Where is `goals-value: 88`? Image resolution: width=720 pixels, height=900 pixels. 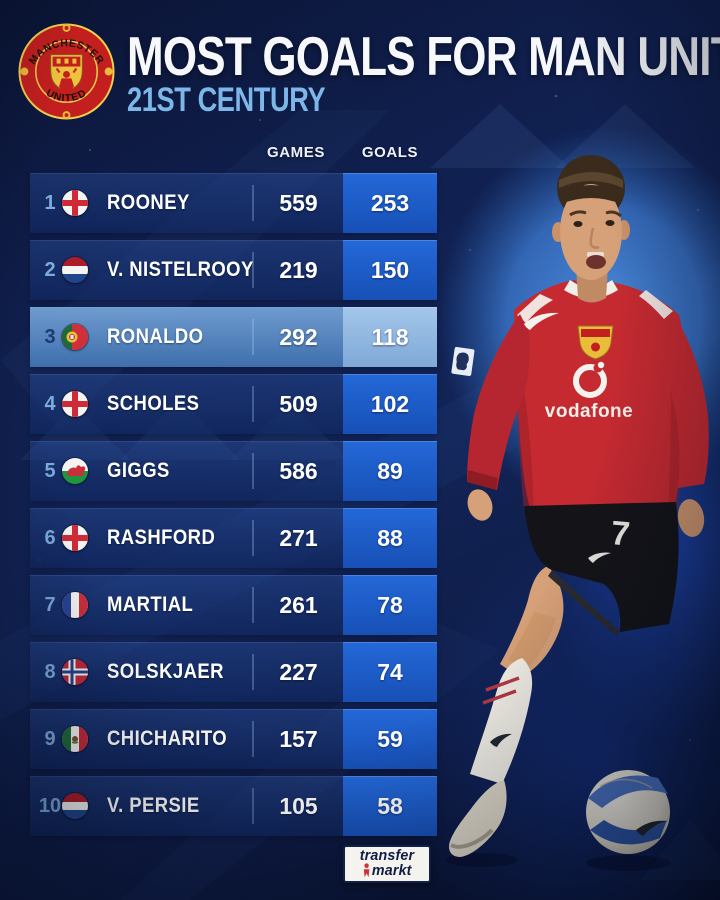
goals-value: 88 is located at coordinates (390, 538).